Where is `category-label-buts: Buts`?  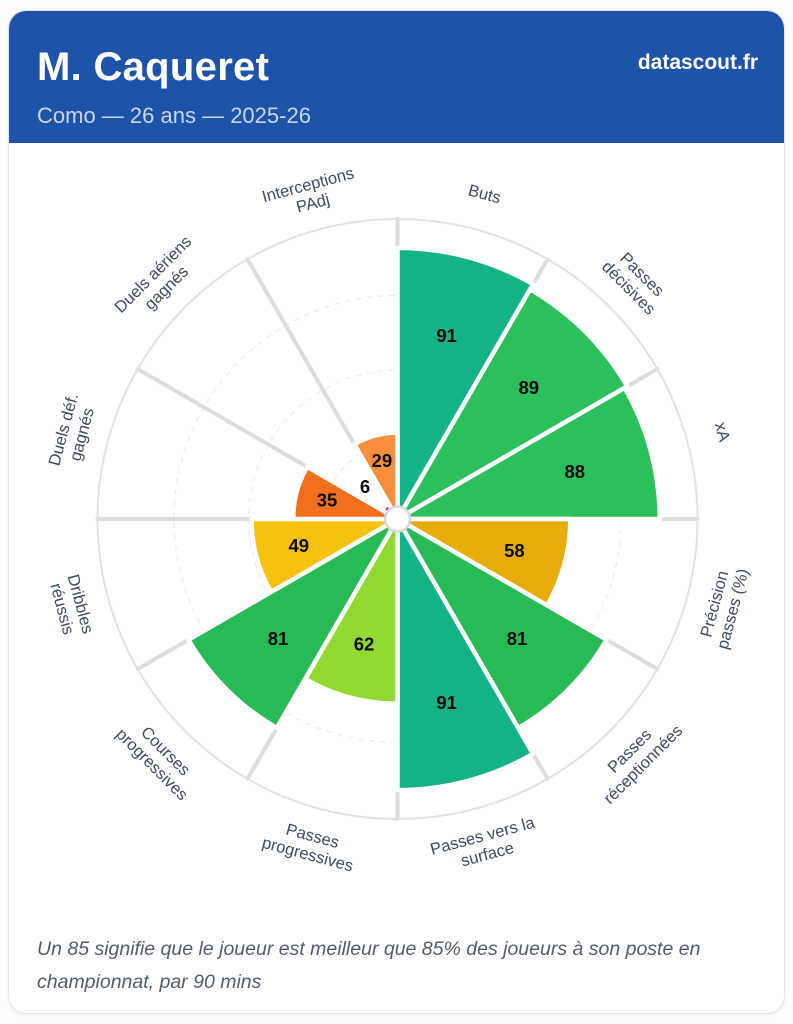 category-label-buts: Buts is located at coordinates (484, 194).